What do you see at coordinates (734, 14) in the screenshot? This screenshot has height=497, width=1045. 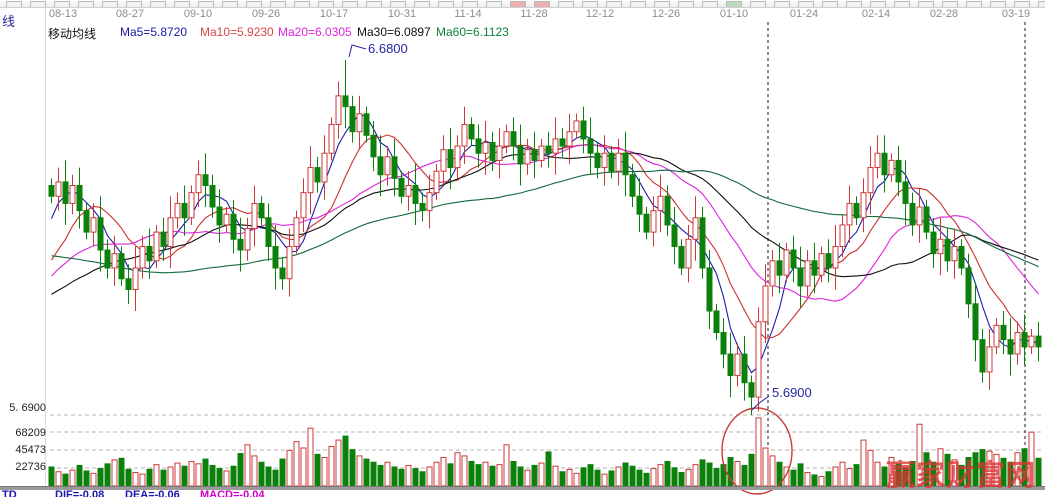 I see `date-tick: 01-10` at bounding box center [734, 14].